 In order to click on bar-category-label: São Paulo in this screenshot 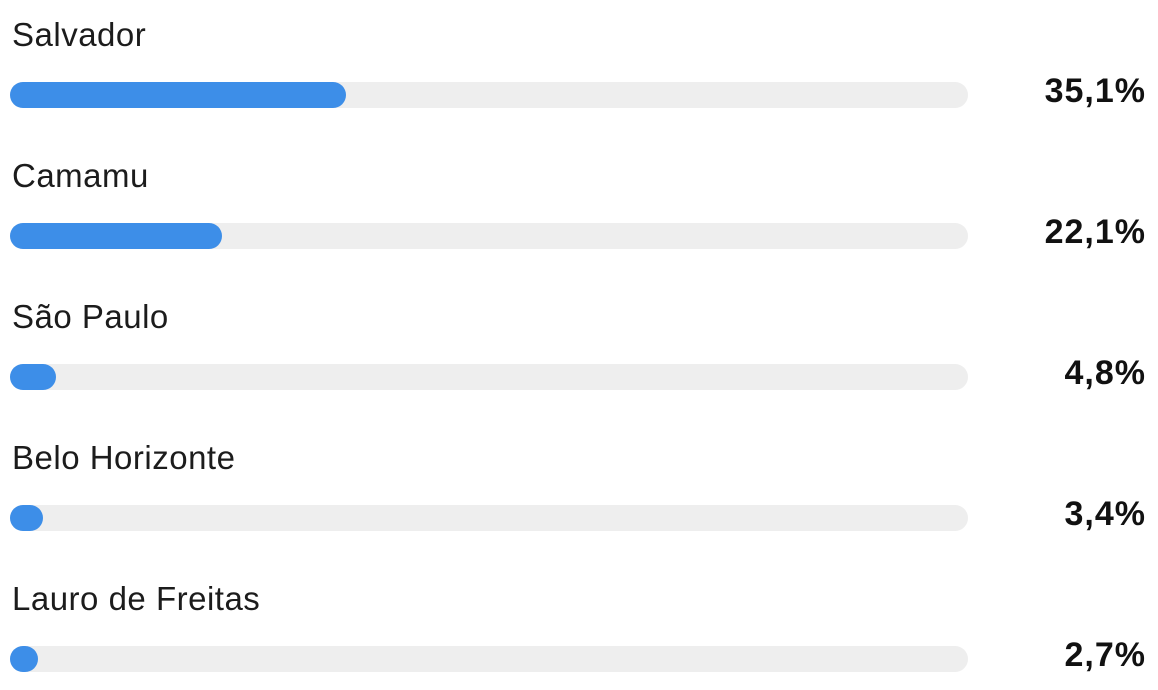, I will do `click(90, 316)`.